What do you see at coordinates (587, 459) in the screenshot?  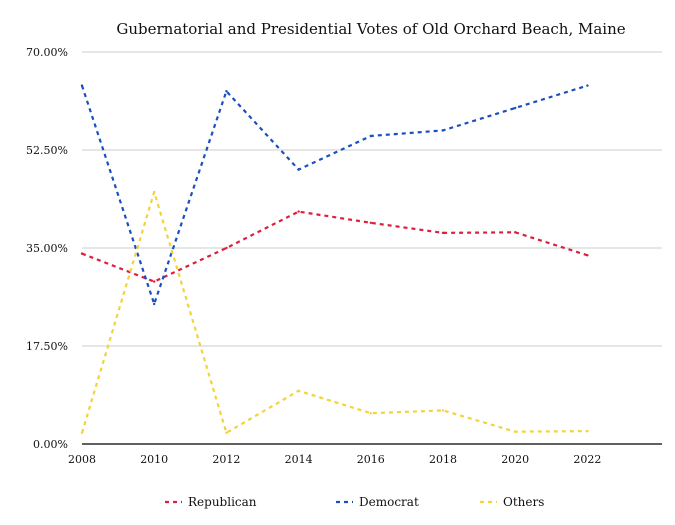 I see `x-tick-label: 2022` at bounding box center [587, 459].